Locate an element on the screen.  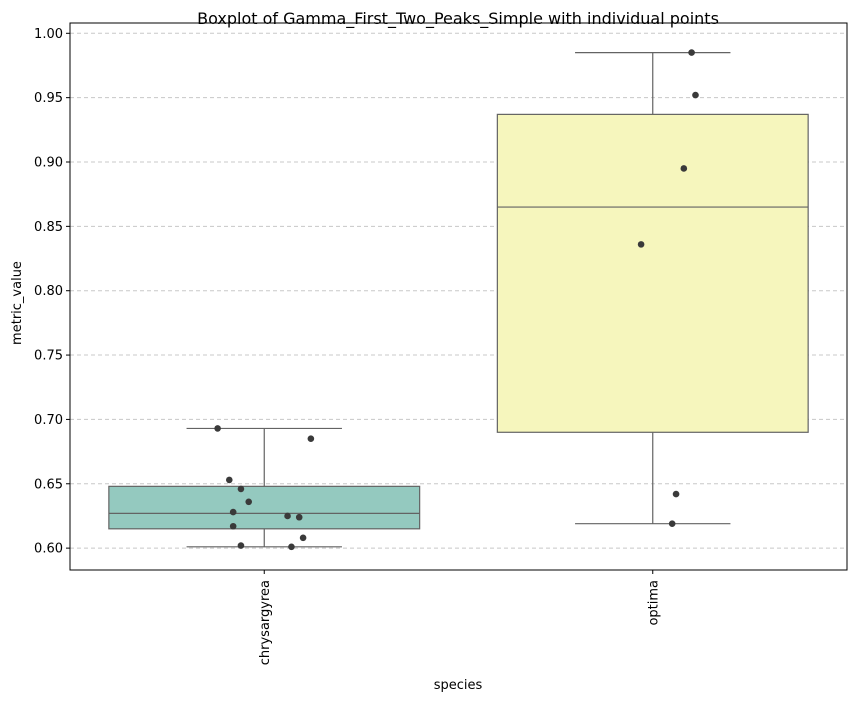
x-axis-title: species is located at coordinates (458, 685).